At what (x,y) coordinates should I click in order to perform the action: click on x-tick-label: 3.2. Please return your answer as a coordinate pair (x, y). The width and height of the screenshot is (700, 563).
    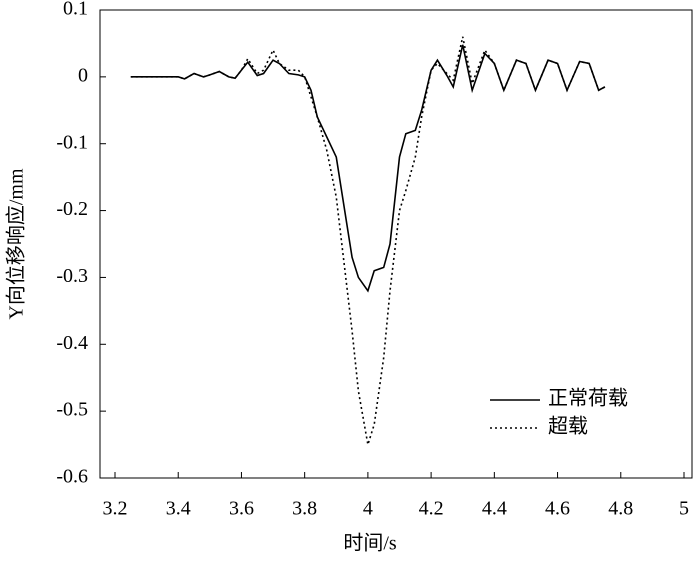
    Looking at the image, I should click on (115, 509).